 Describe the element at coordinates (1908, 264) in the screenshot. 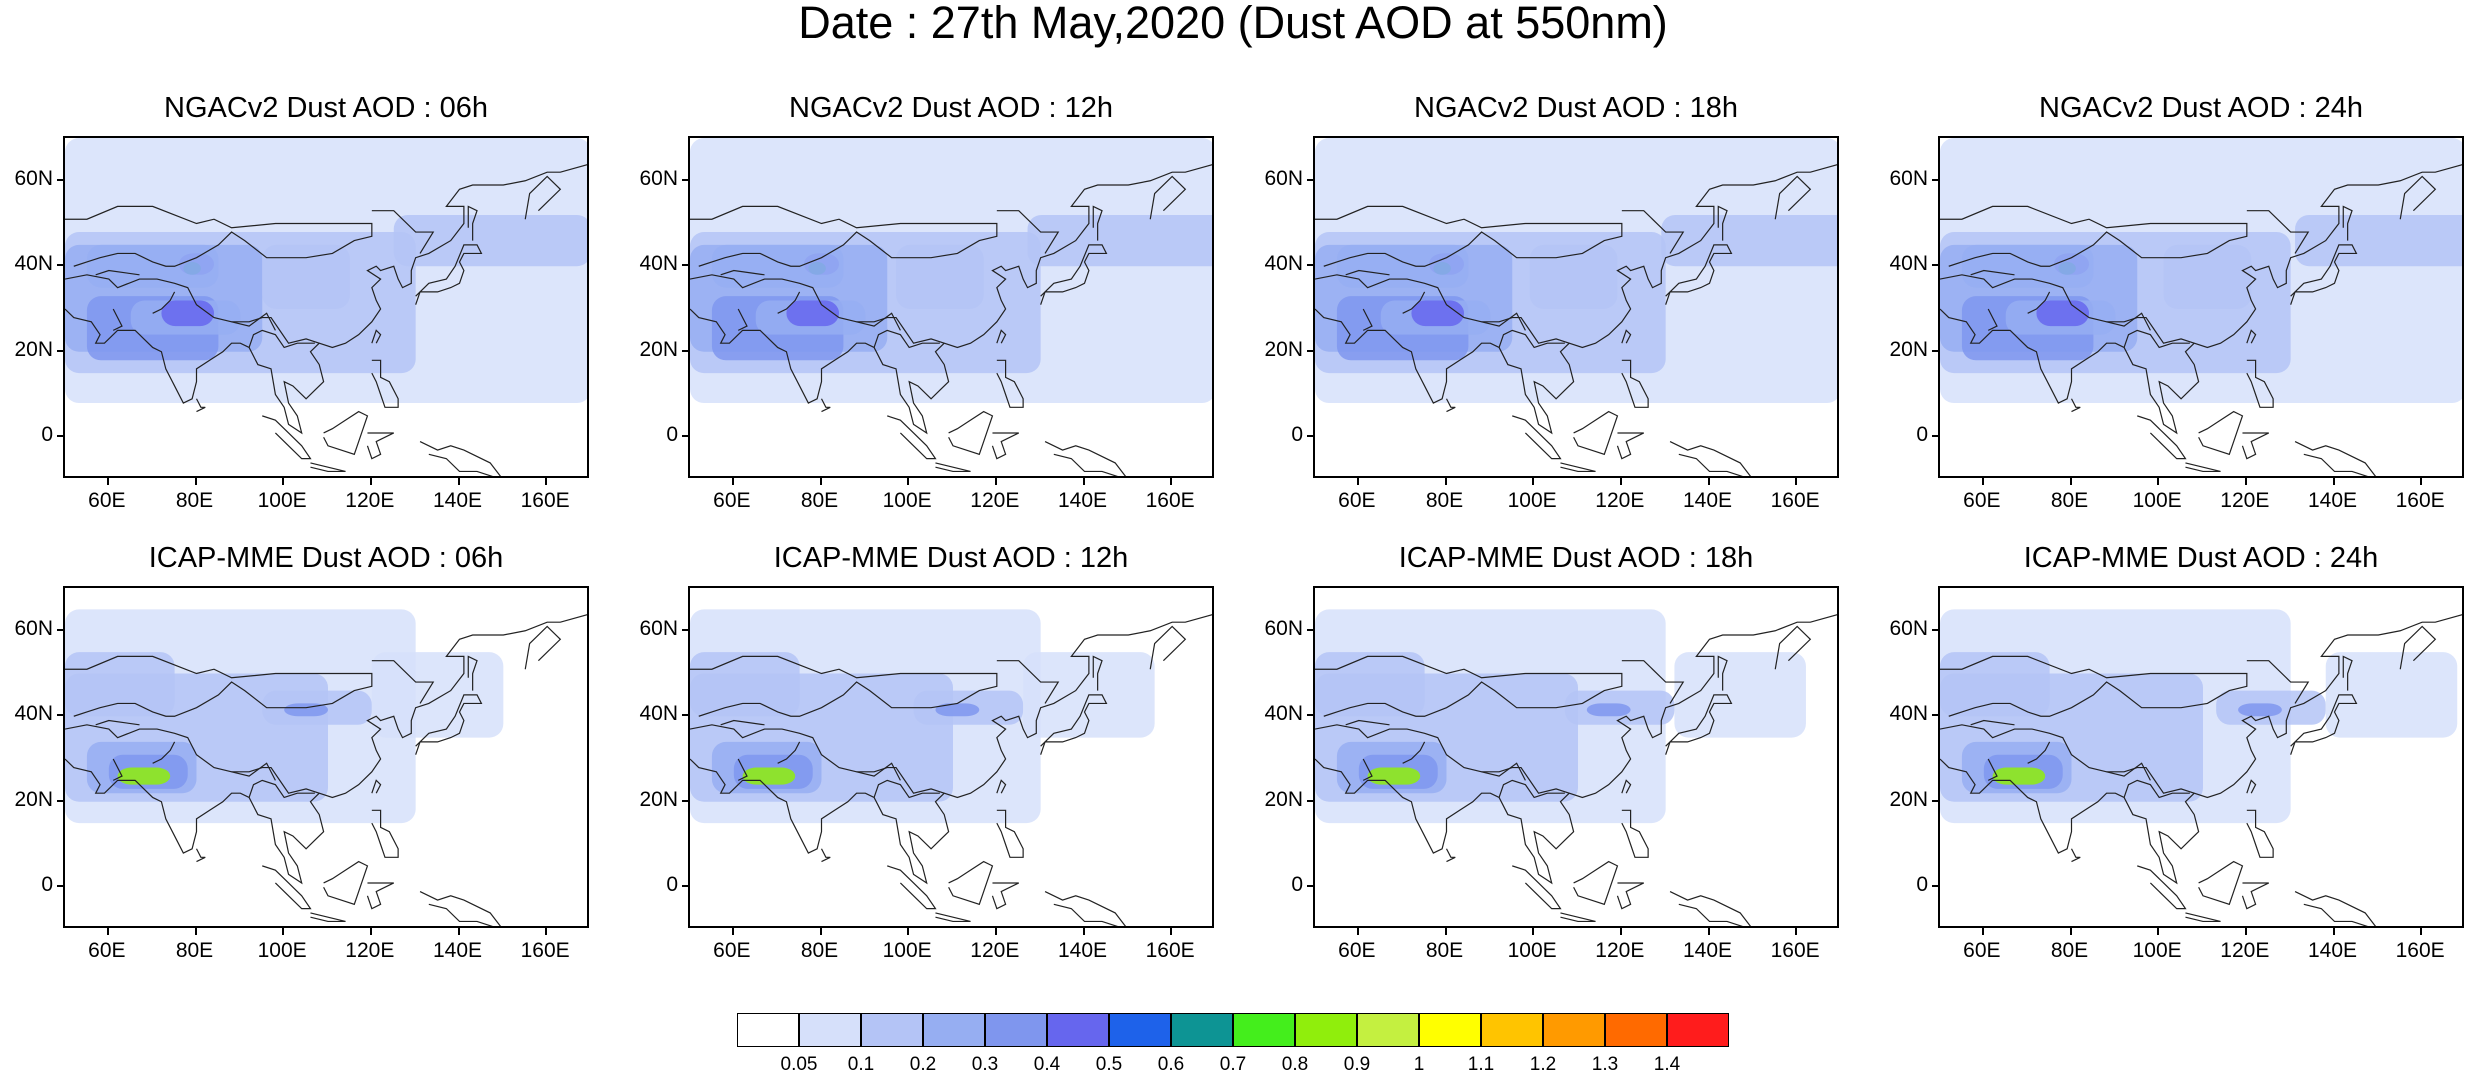

I see `lat-tick-label: 40N` at that location.